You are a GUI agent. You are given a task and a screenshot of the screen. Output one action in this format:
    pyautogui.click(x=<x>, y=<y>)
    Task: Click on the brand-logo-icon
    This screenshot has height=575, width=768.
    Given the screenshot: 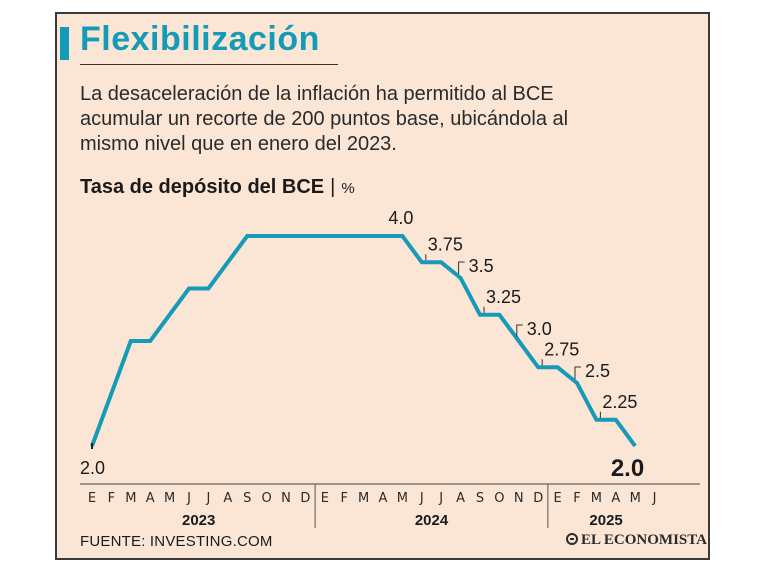 What is the action you would take?
    pyautogui.click(x=572, y=539)
    